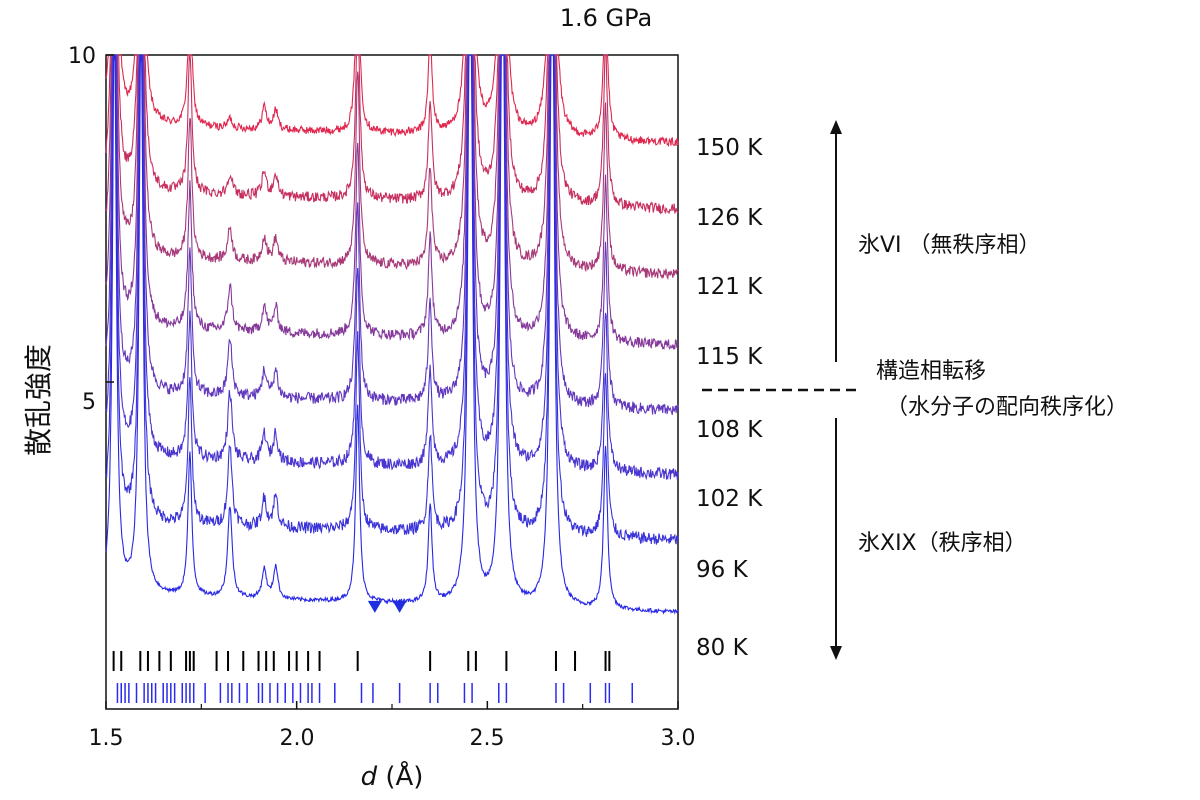 The height and width of the screenshot is (800, 1200). What do you see at coordinates (82, 56) in the screenshot?
I see `y-tick-label: 10` at bounding box center [82, 56].